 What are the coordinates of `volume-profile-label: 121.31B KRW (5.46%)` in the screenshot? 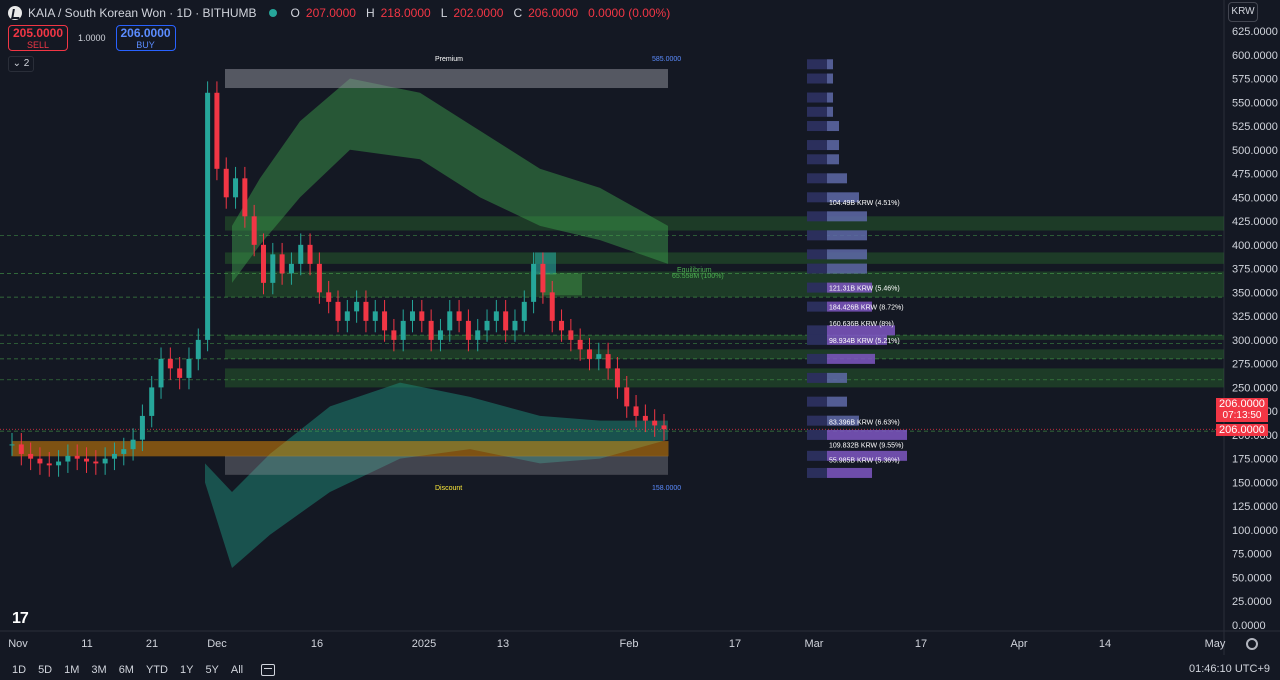 It's located at (864, 289).